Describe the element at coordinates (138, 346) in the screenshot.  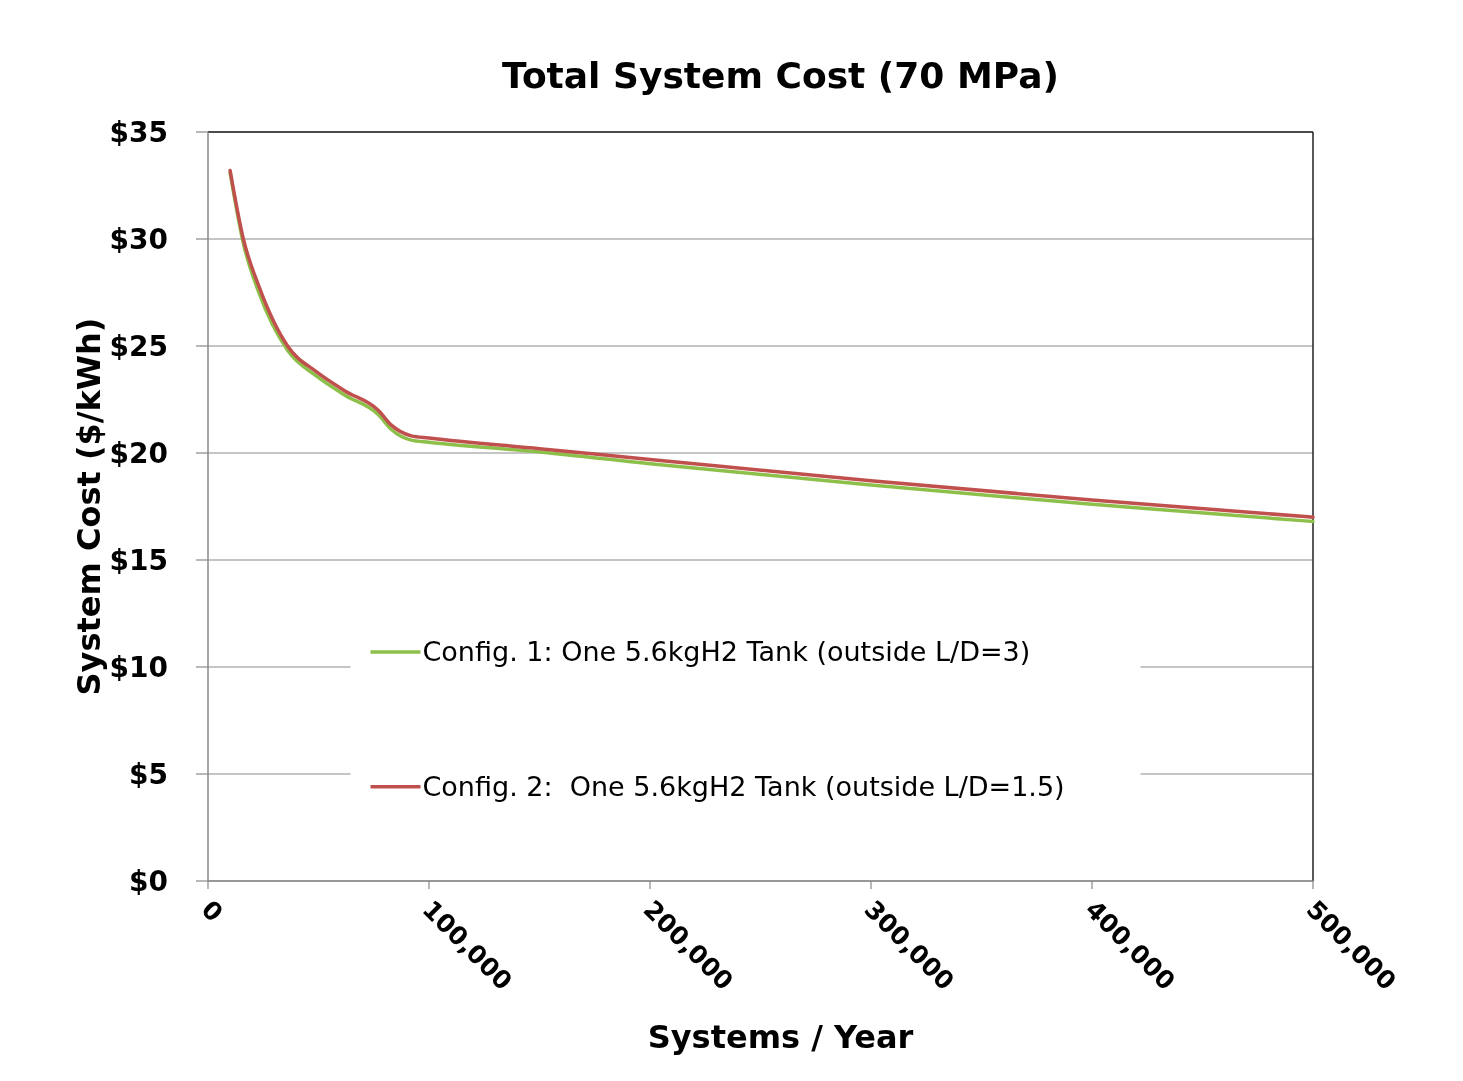
I see `y-tick-label: $25` at that location.